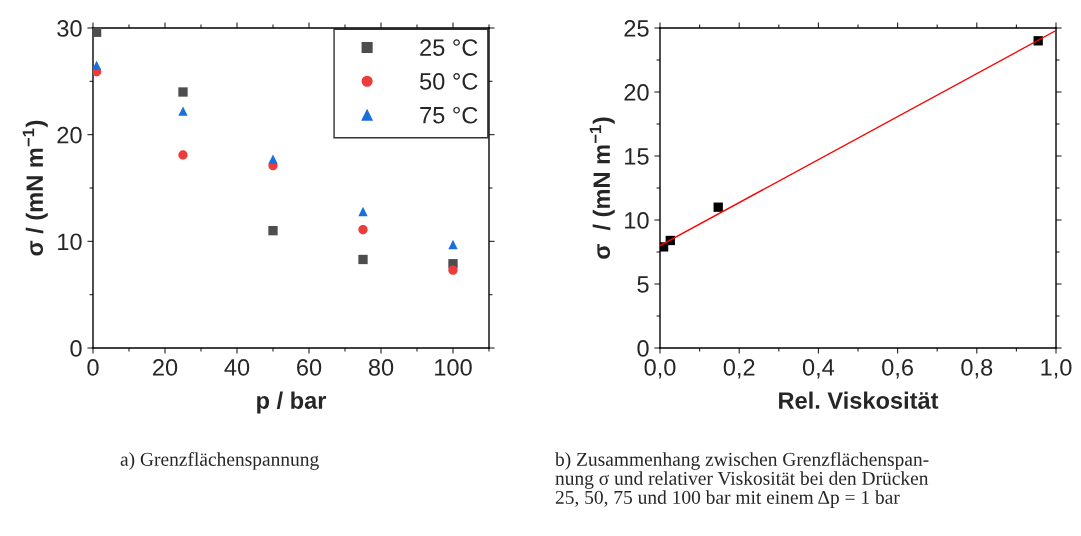 The image size is (1081, 536). Describe the element at coordinates (637, 156) in the screenshot. I see `y-tick-label: 15` at that location.